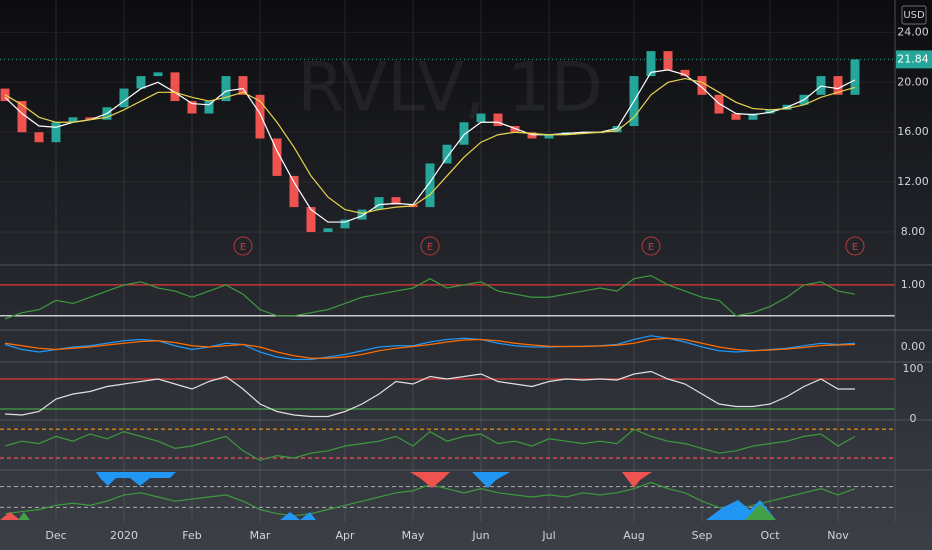 This screenshot has width=932, height=550. Describe the element at coordinates (702, 535) in the screenshot. I see `x-tick-label: Sep` at that location.